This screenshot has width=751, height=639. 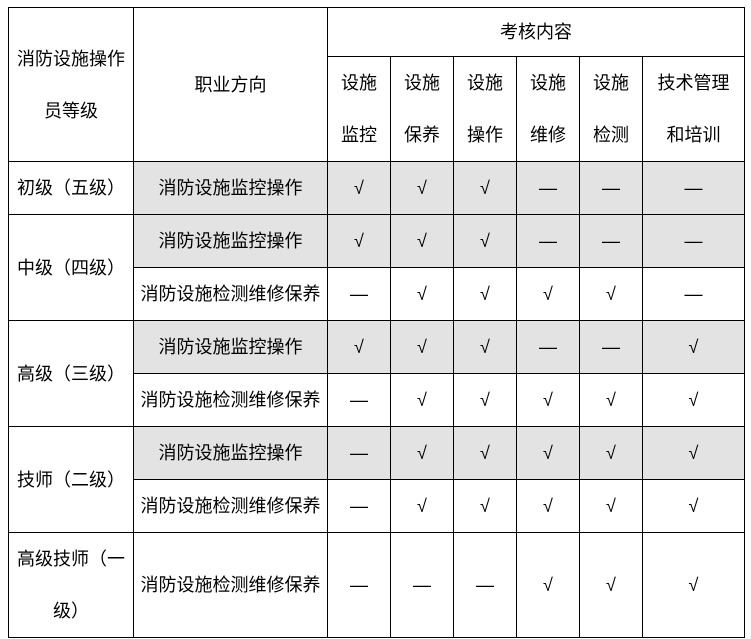 What do you see at coordinates (71, 84) in the screenshot?
I see `level-column-header: 消防设施操作 员等级` at bounding box center [71, 84].